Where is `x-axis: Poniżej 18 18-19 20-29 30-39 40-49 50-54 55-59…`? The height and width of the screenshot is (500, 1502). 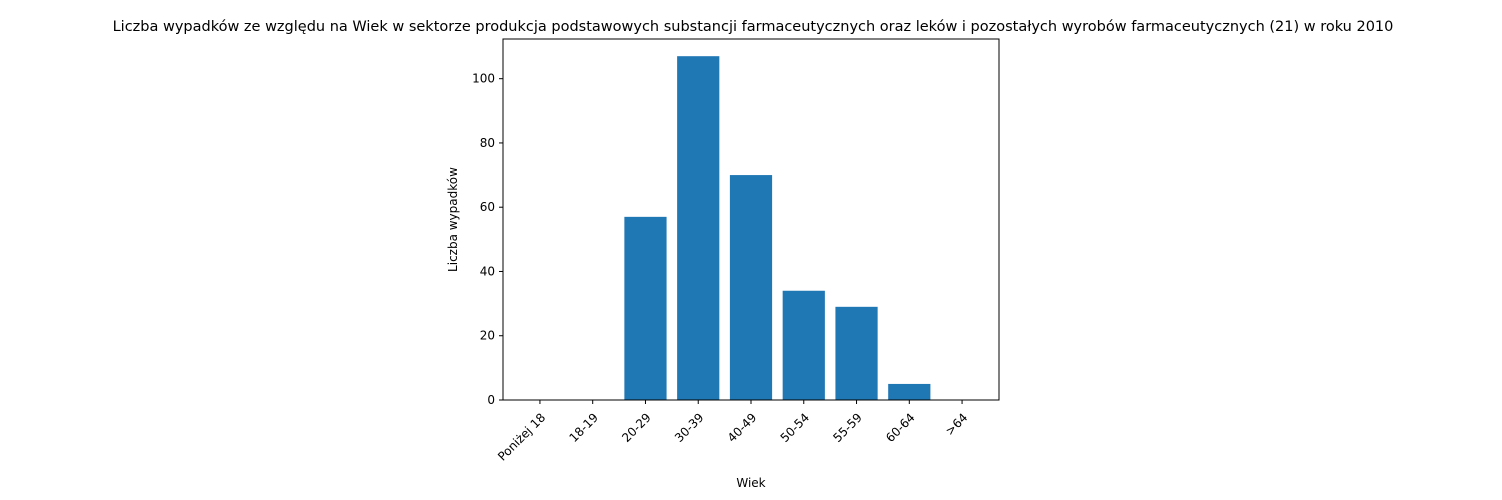
x-axis: Poniżej 18 18-19 20-29 30-39 40-49 50-54 55-59… is located at coordinates (732, 432).